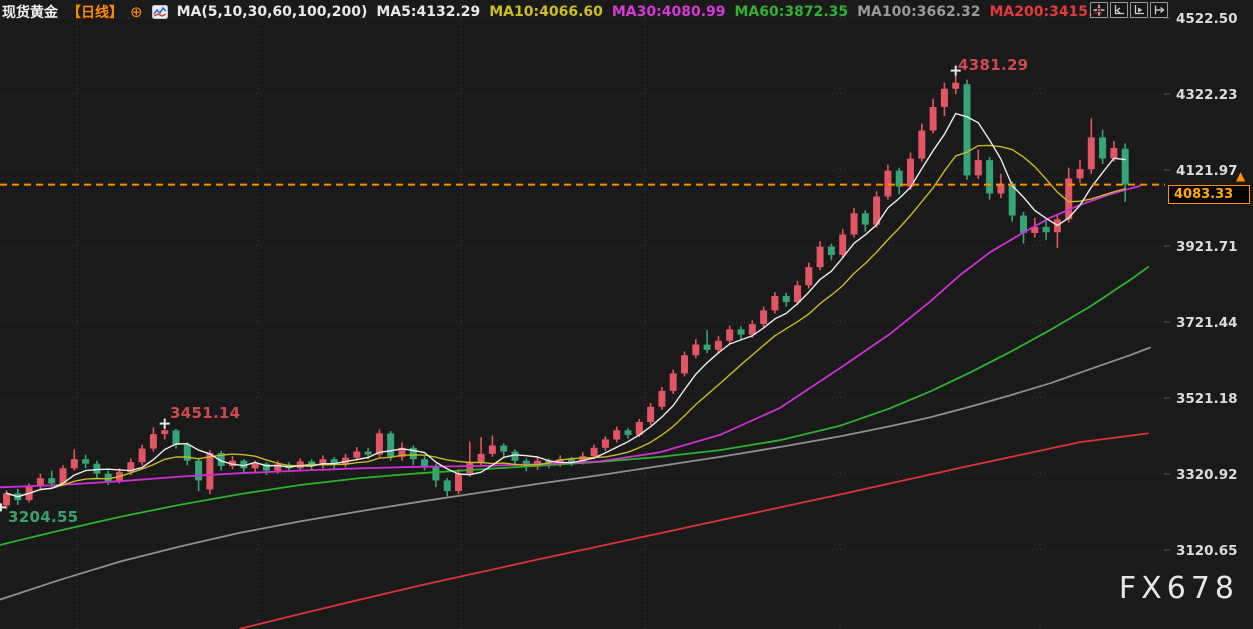 Image resolution: width=1253 pixels, height=629 pixels. Describe the element at coordinates (205, 413) in the screenshot. I see `price-annotation: 3451.14` at that location.